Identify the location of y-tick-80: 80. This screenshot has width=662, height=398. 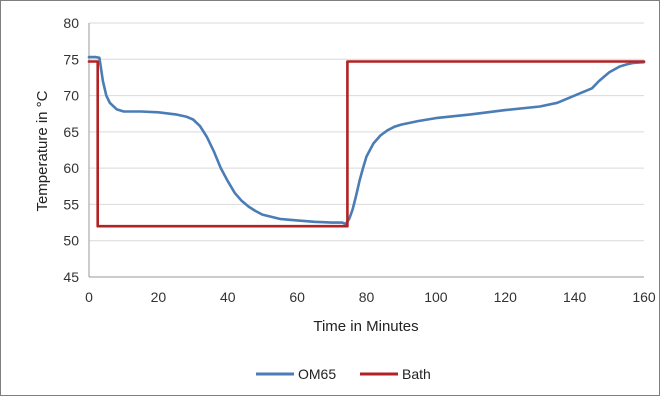
(71, 23).